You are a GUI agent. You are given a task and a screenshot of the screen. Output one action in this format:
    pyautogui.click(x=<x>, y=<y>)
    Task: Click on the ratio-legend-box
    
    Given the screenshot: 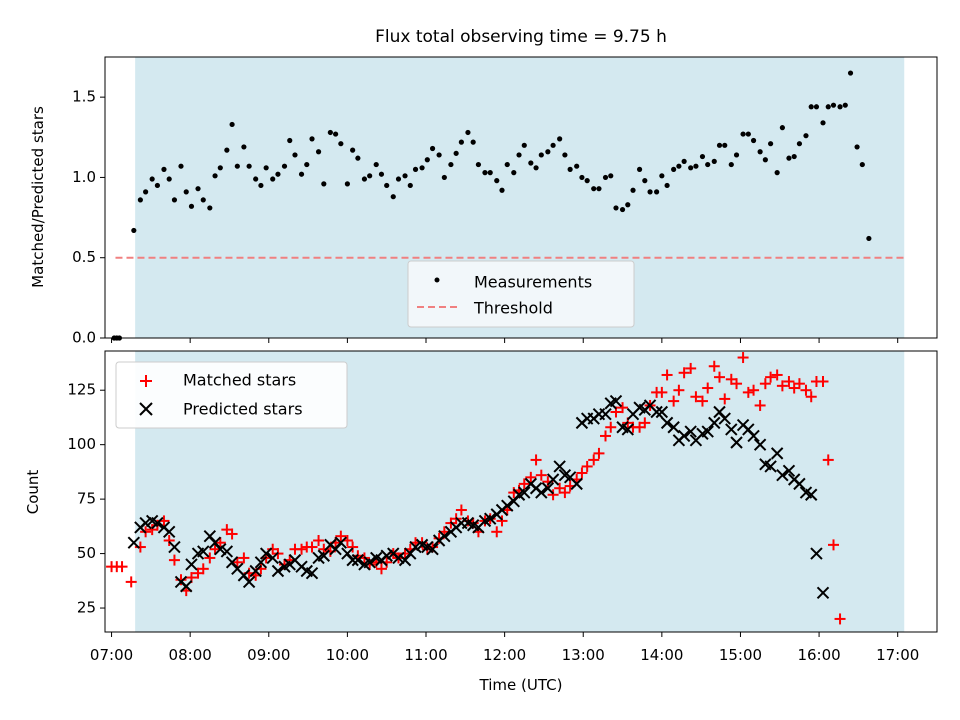 What is the action you would take?
    pyautogui.click(x=521, y=294)
    